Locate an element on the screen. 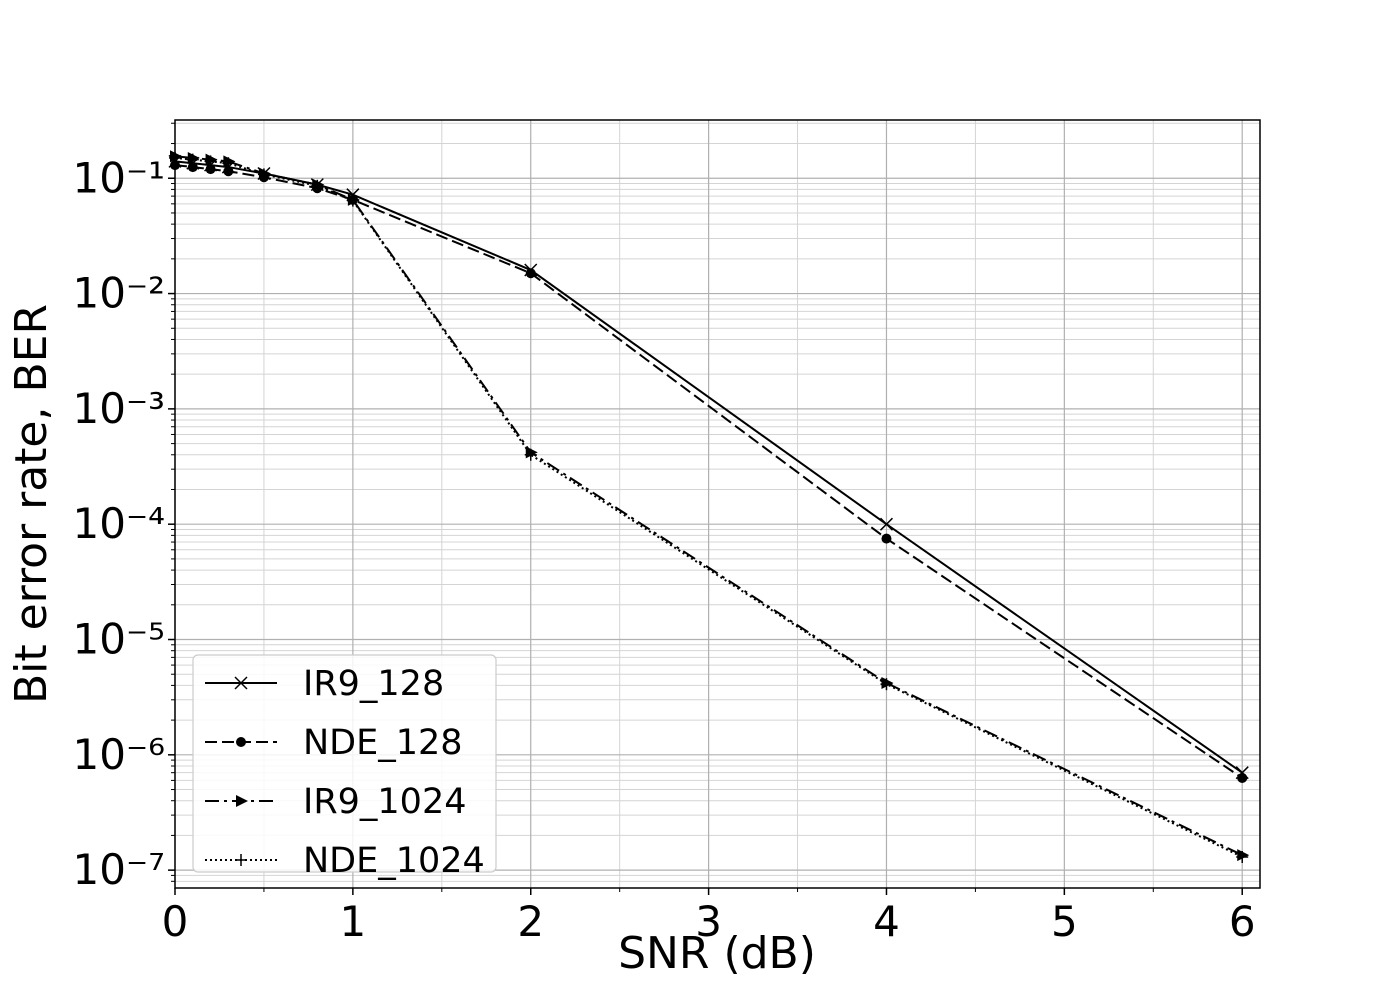 This screenshot has width=1400, height=1004. legend-label: IR9_1024 is located at coordinates (384, 802).